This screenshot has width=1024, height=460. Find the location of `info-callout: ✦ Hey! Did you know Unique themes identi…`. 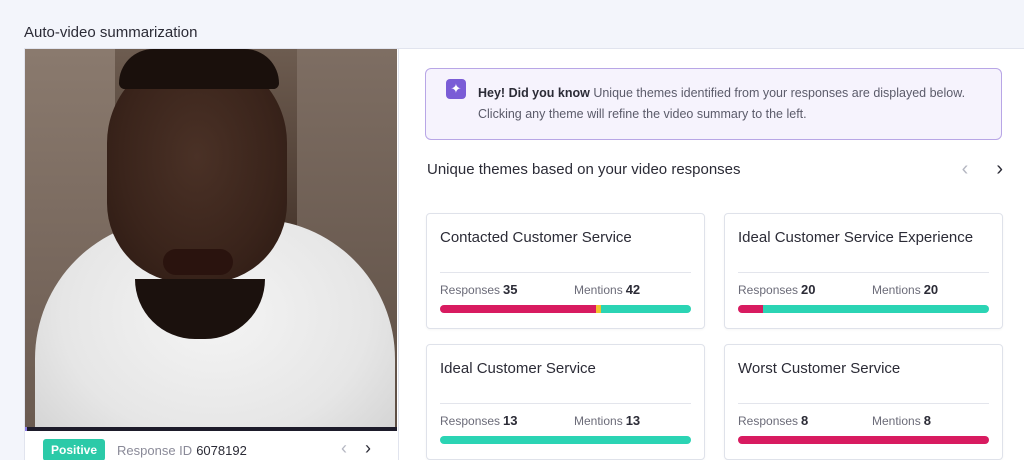

info-callout: ✦ Hey! Did you know Unique themes identi… is located at coordinates (713, 104).